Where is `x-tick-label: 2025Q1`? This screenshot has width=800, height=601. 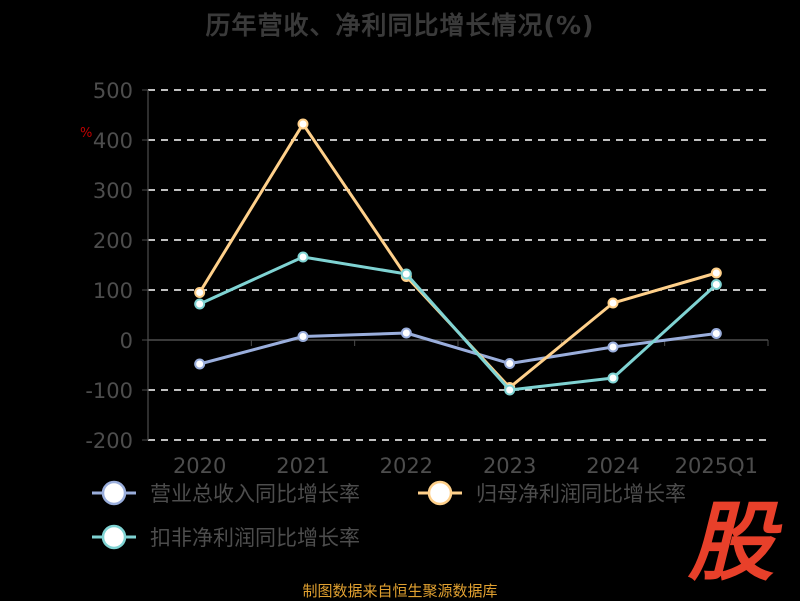 x-tick-label: 2025Q1 is located at coordinates (716, 466).